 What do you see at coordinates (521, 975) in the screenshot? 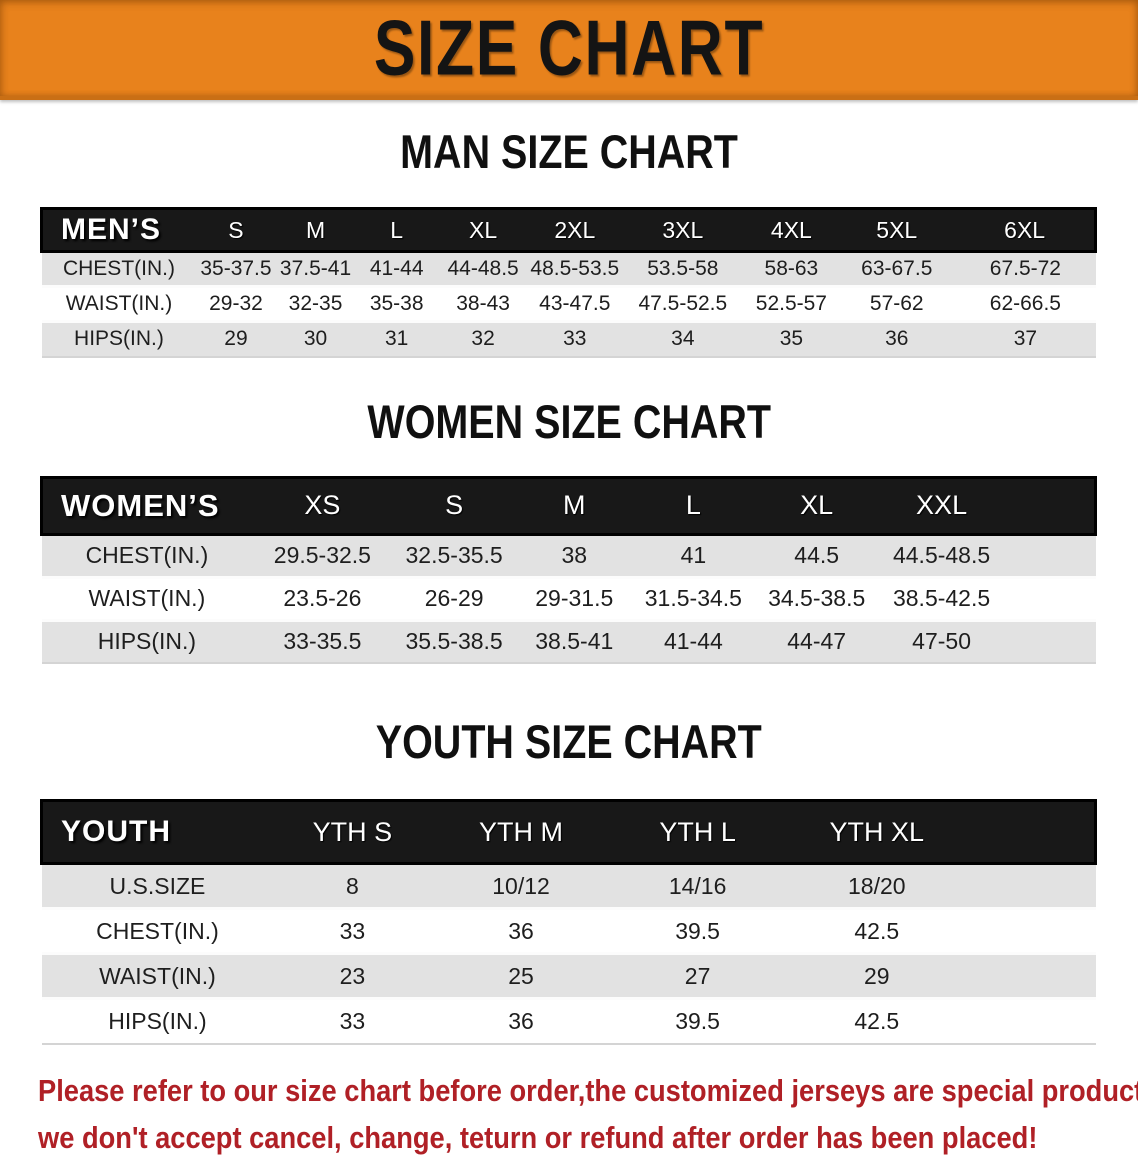
I see `size-value: 25` at bounding box center [521, 975].